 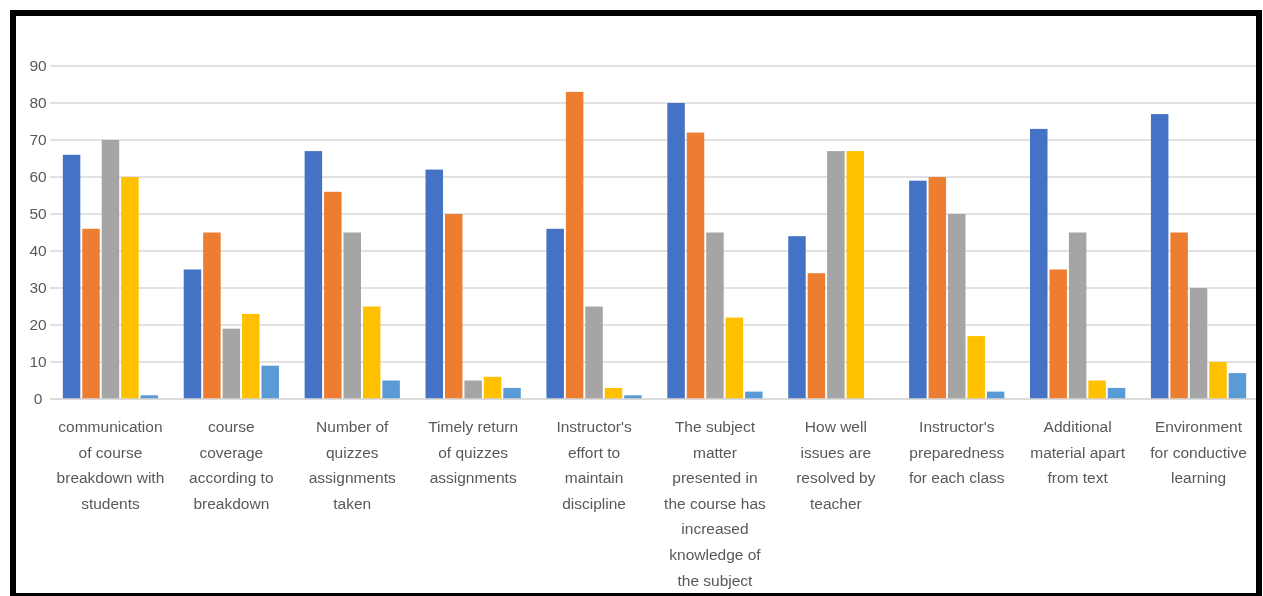 What do you see at coordinates (38, 103) in the screenshot?
I see `y-tick-label: 80` at bounding box center [38, 103].